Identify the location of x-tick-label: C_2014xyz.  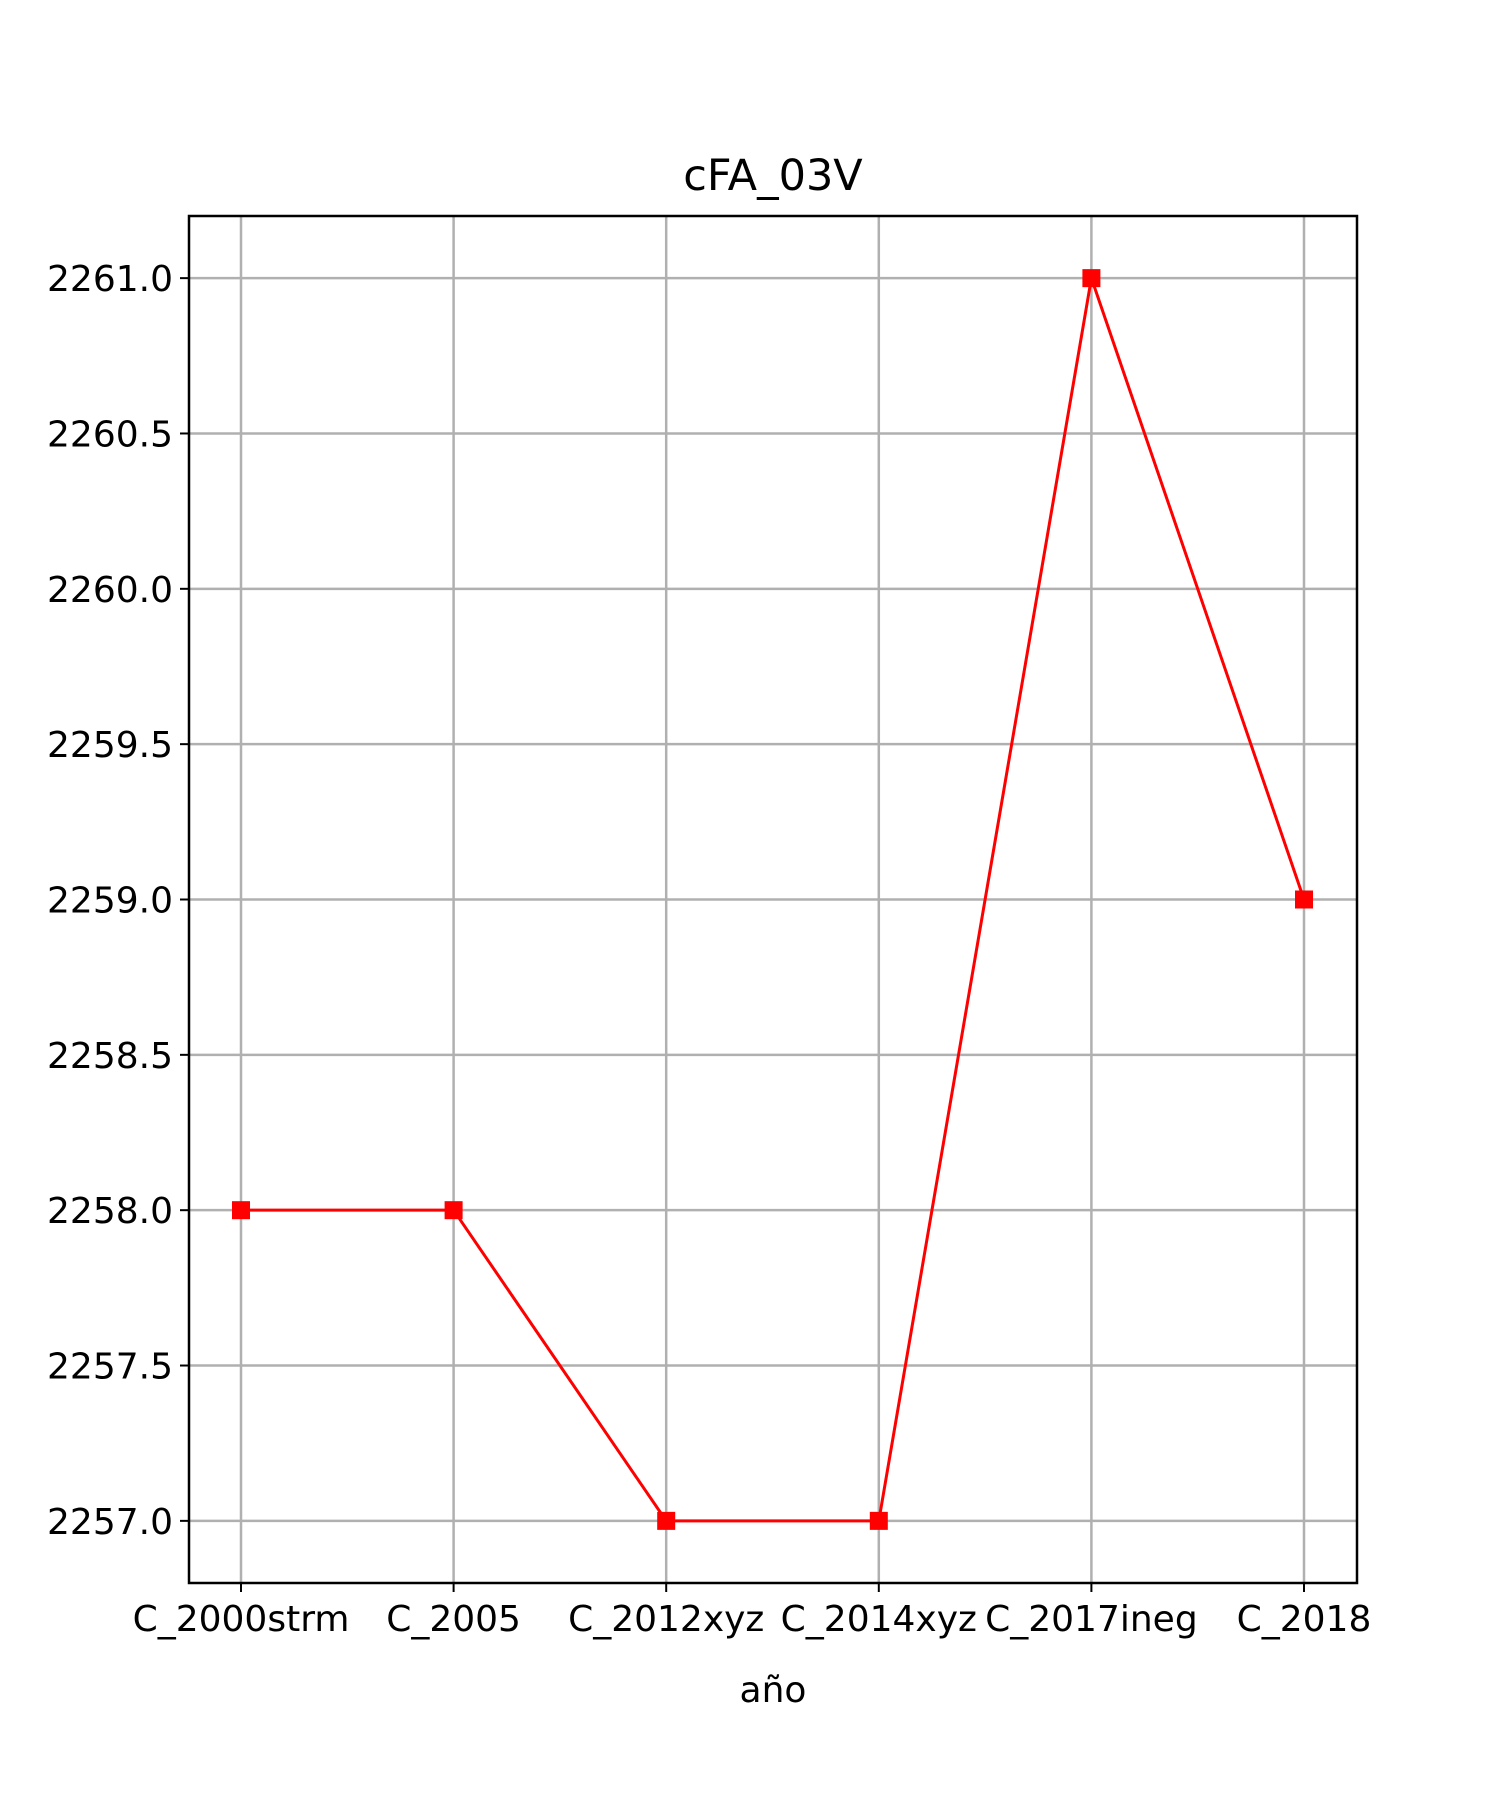
(879, 1619).